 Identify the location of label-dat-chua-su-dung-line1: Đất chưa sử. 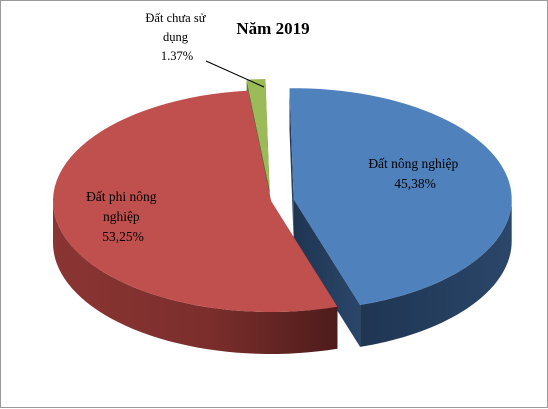
(175, 18).